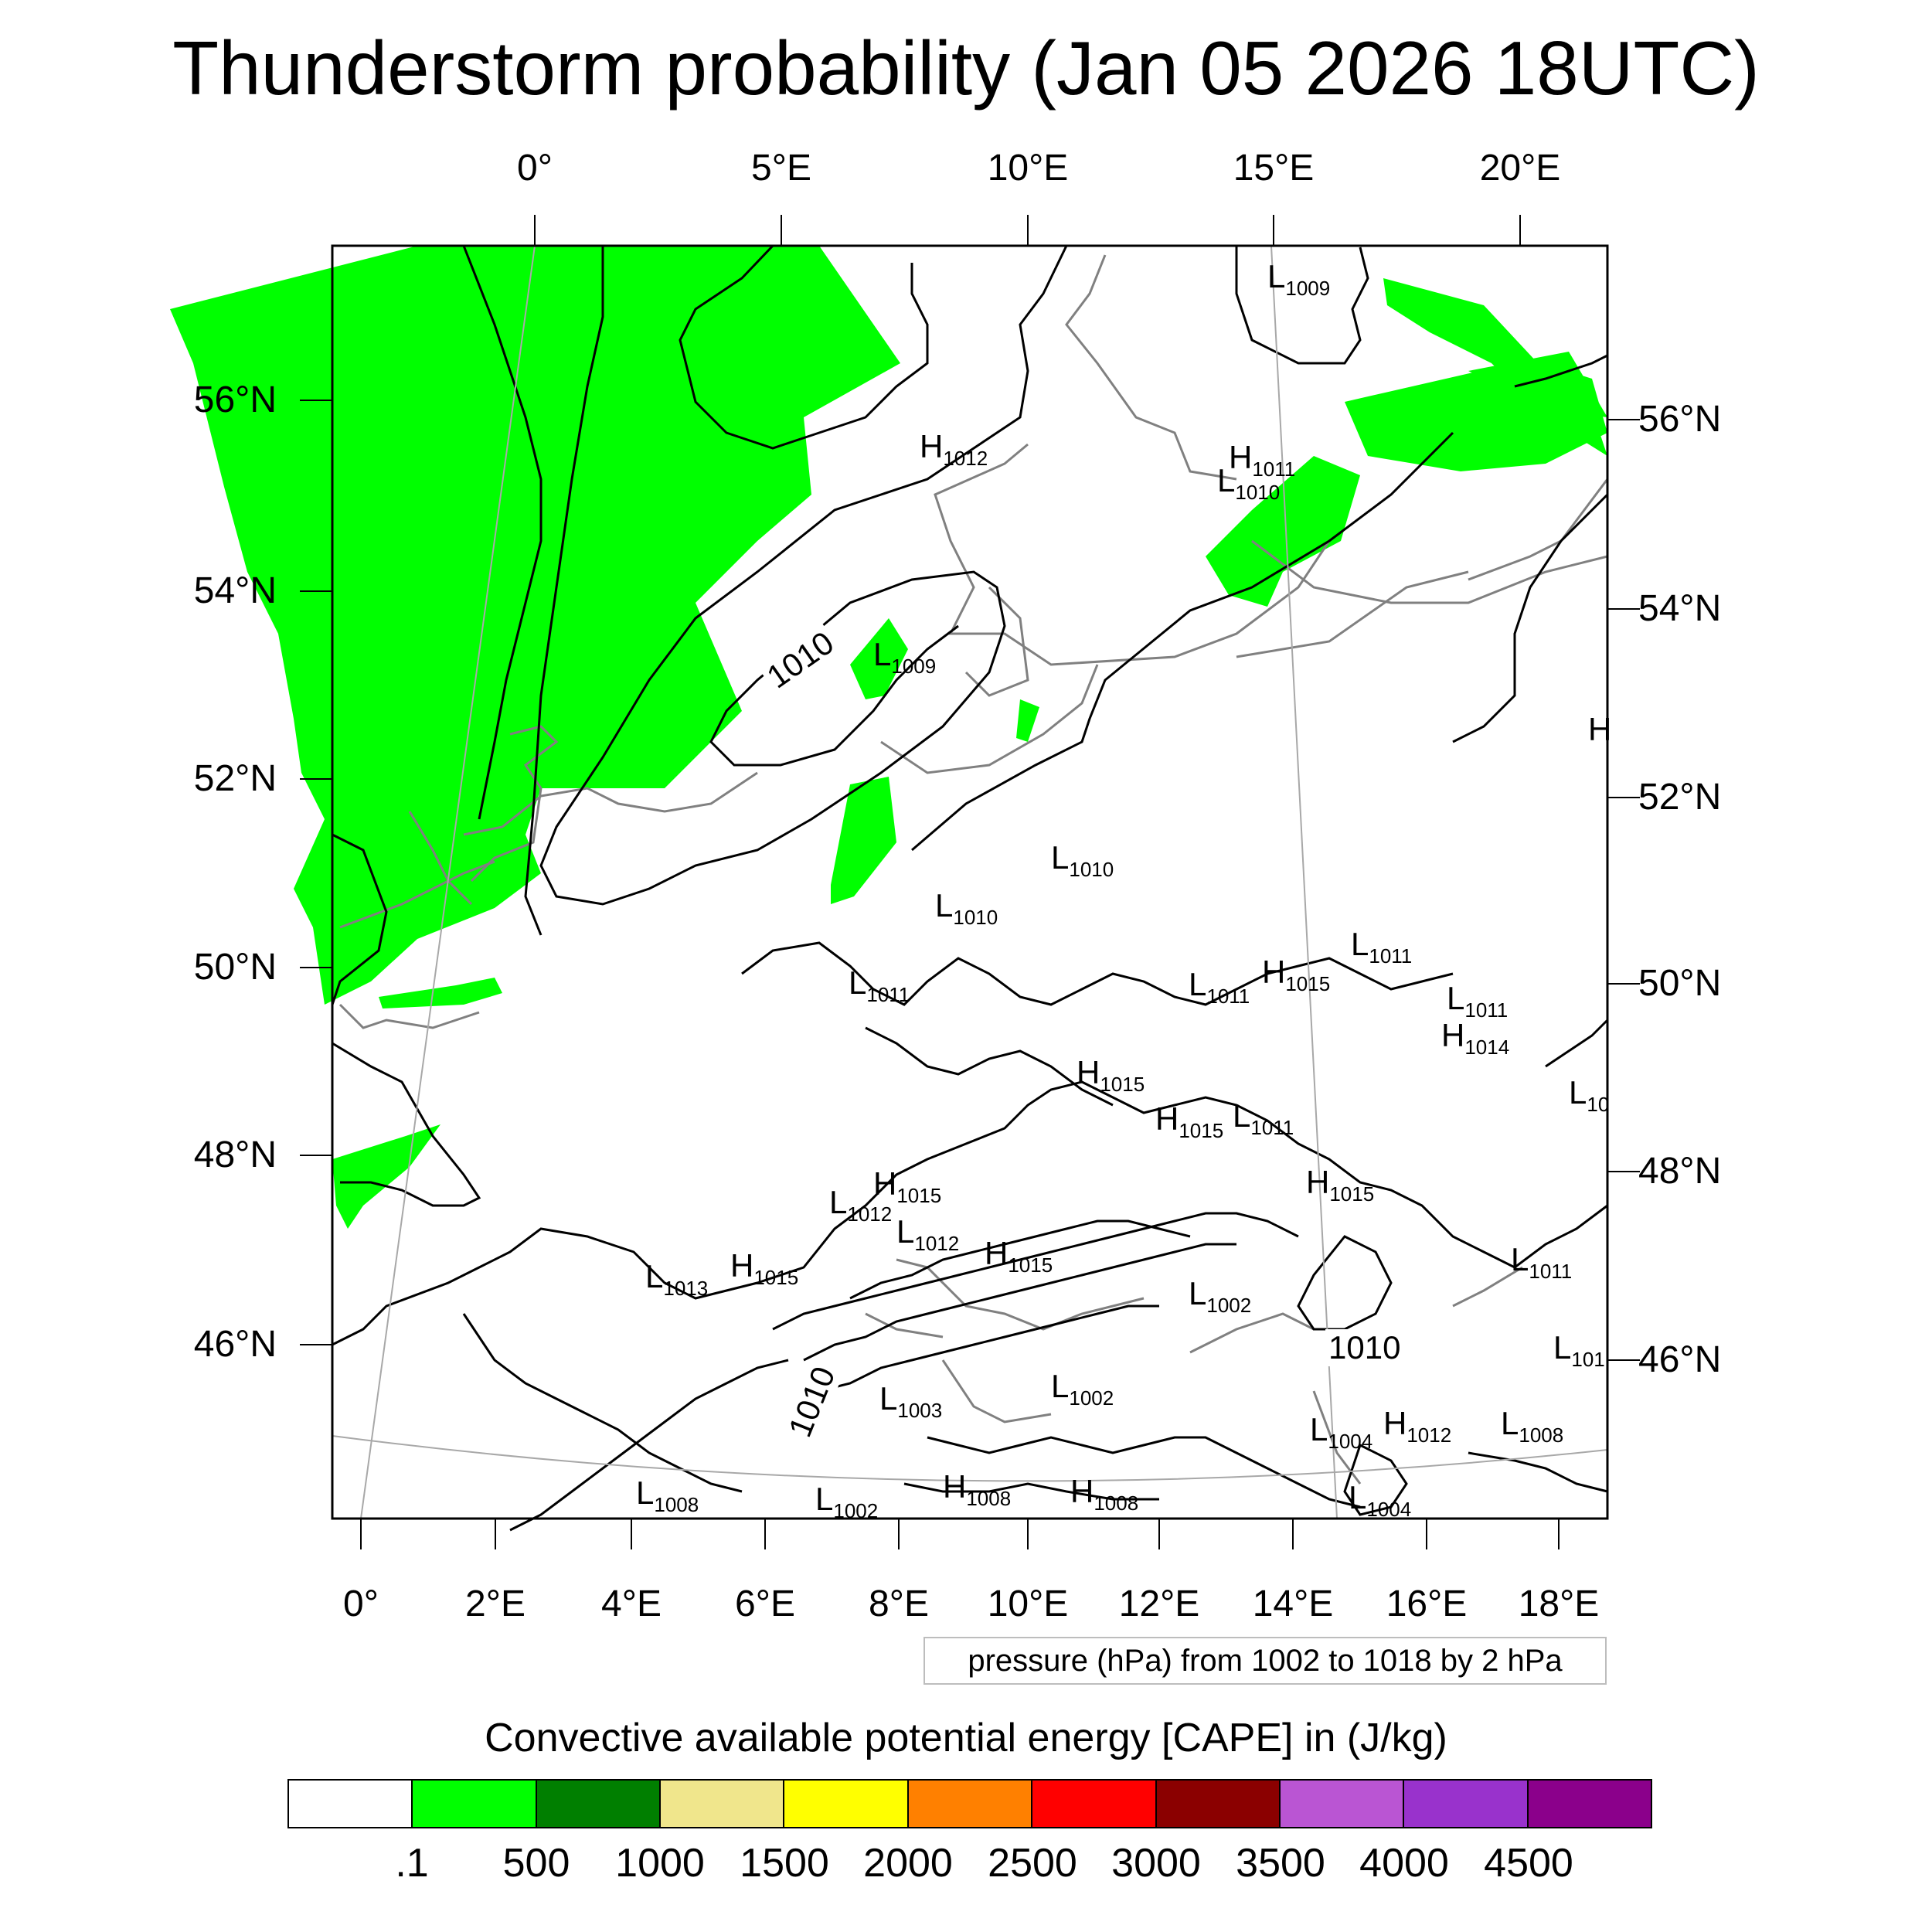 The height and width of the screenshot is (1932, 1932). What do you see at coordinates (496, 1603) in the screenshot?
I see `lon-label-bottom-2e: 2°E` at bounding box center [496, 1603].